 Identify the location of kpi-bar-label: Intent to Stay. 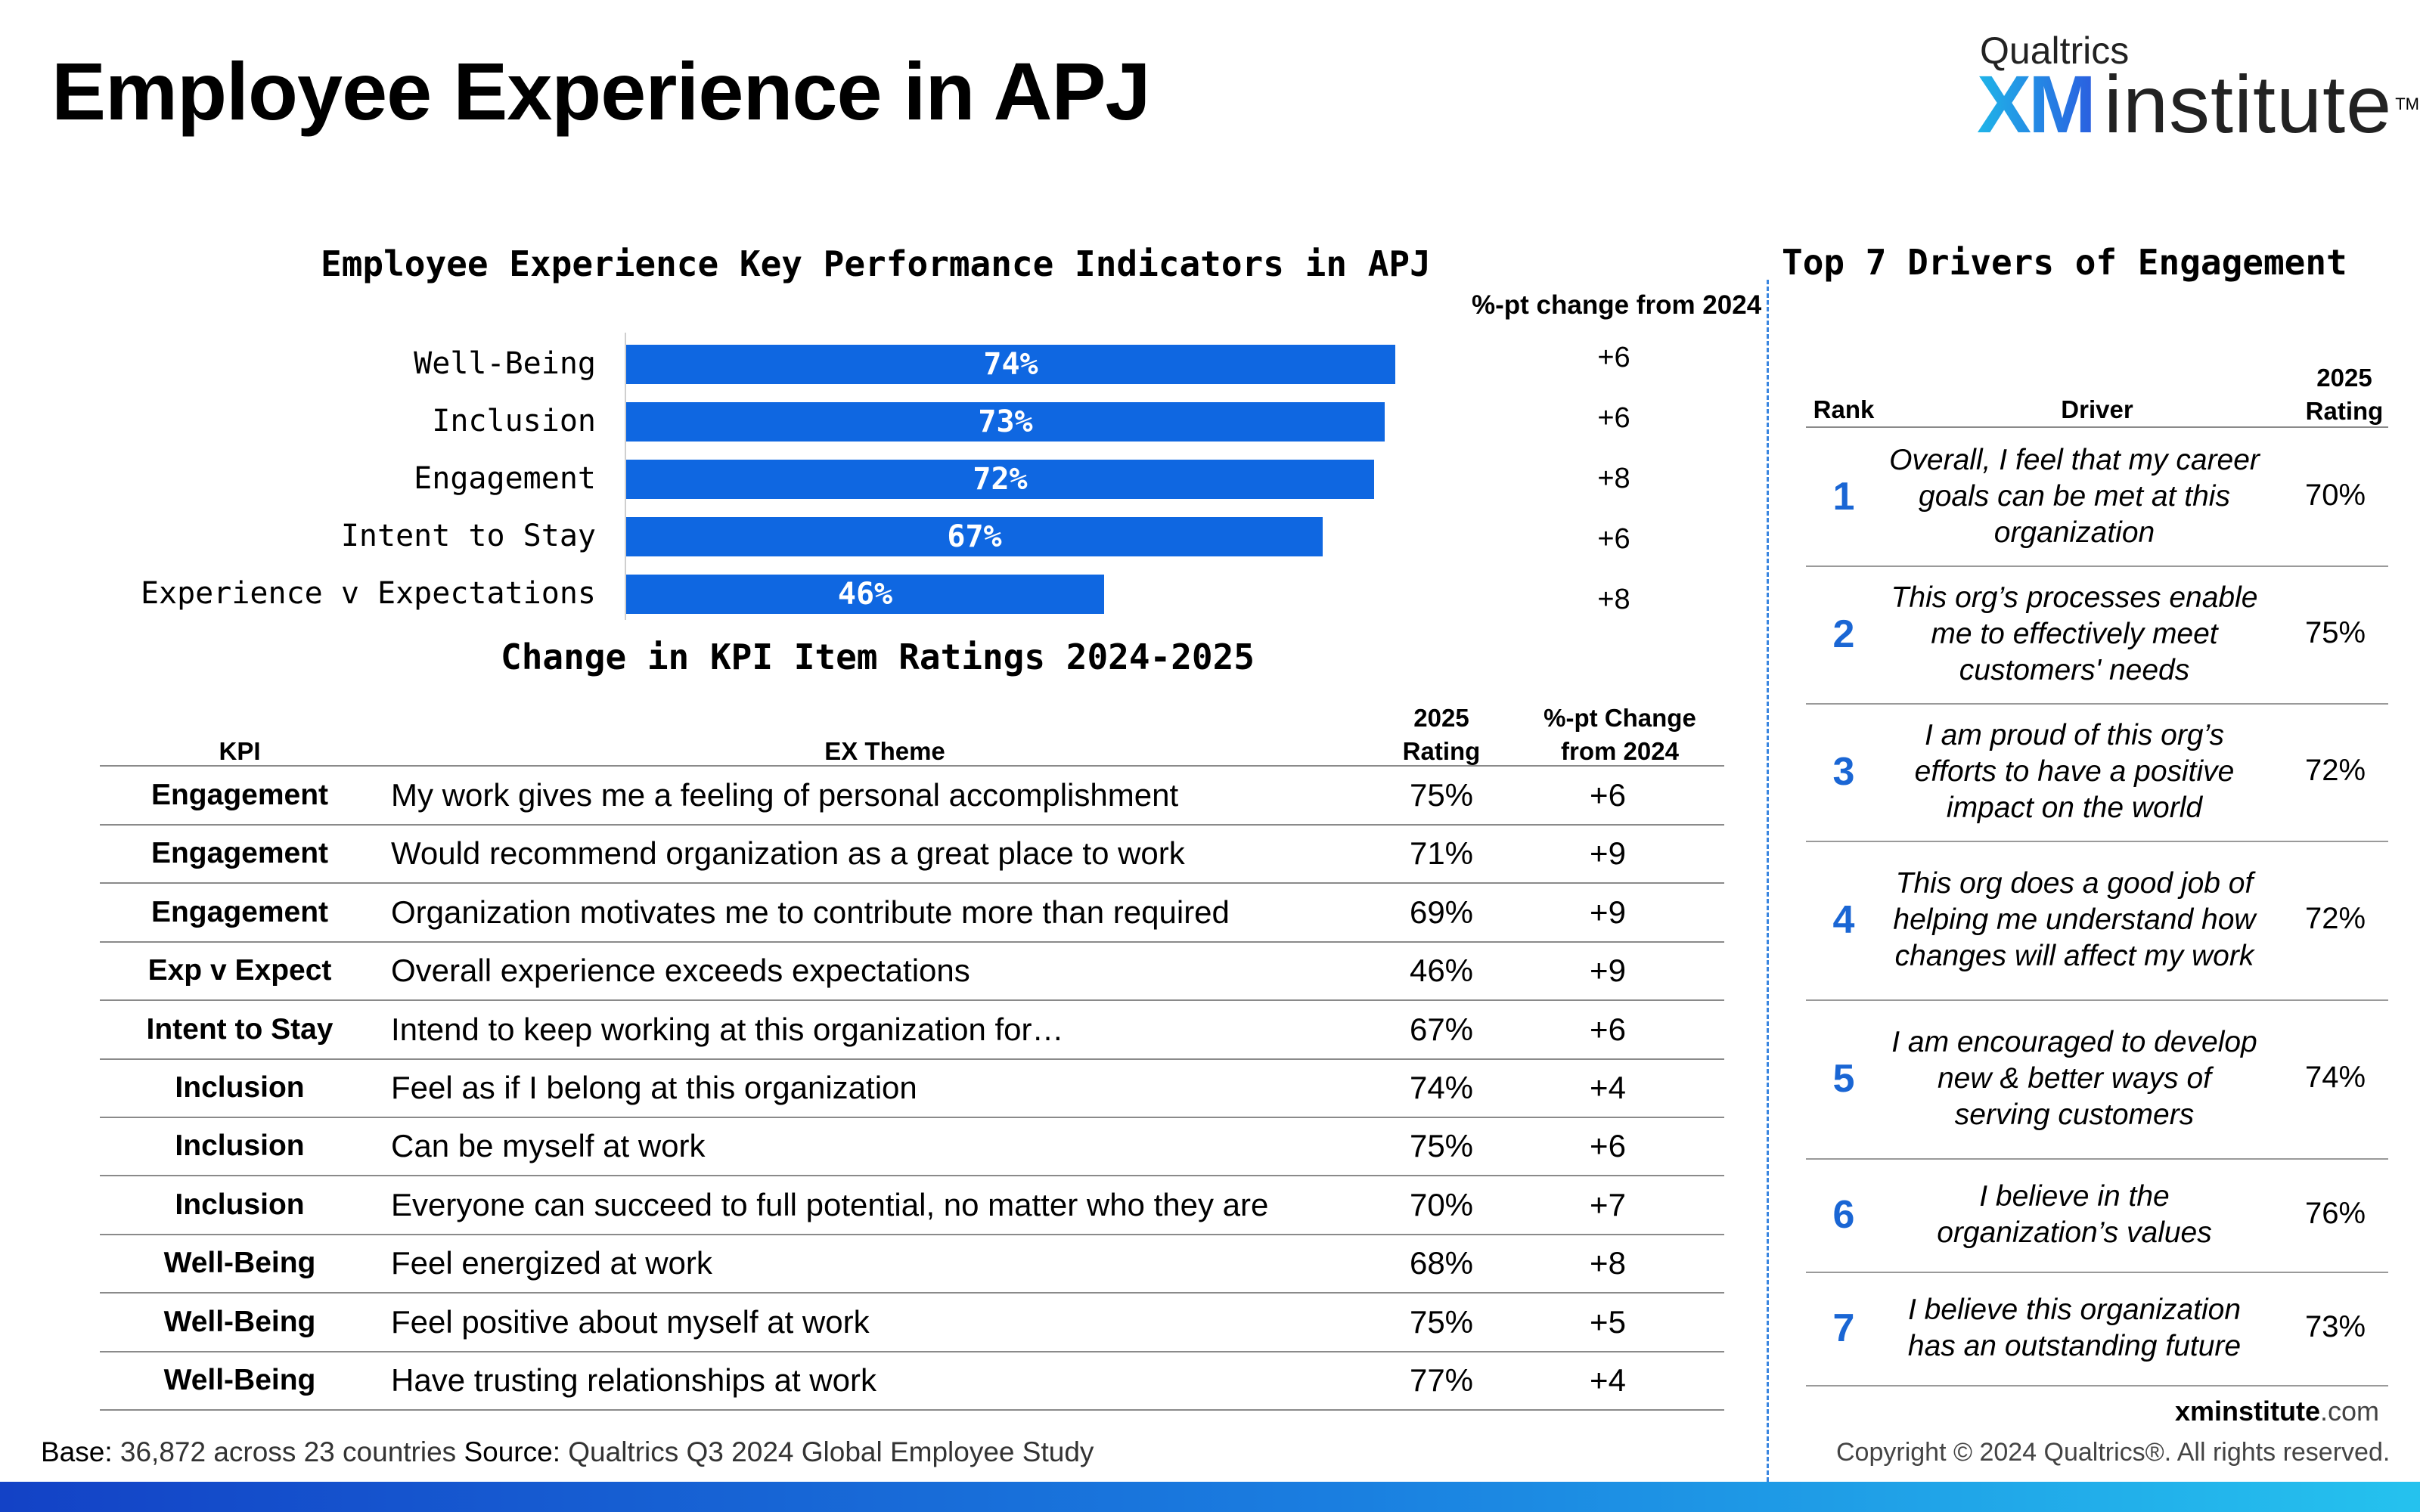
(468, 536).